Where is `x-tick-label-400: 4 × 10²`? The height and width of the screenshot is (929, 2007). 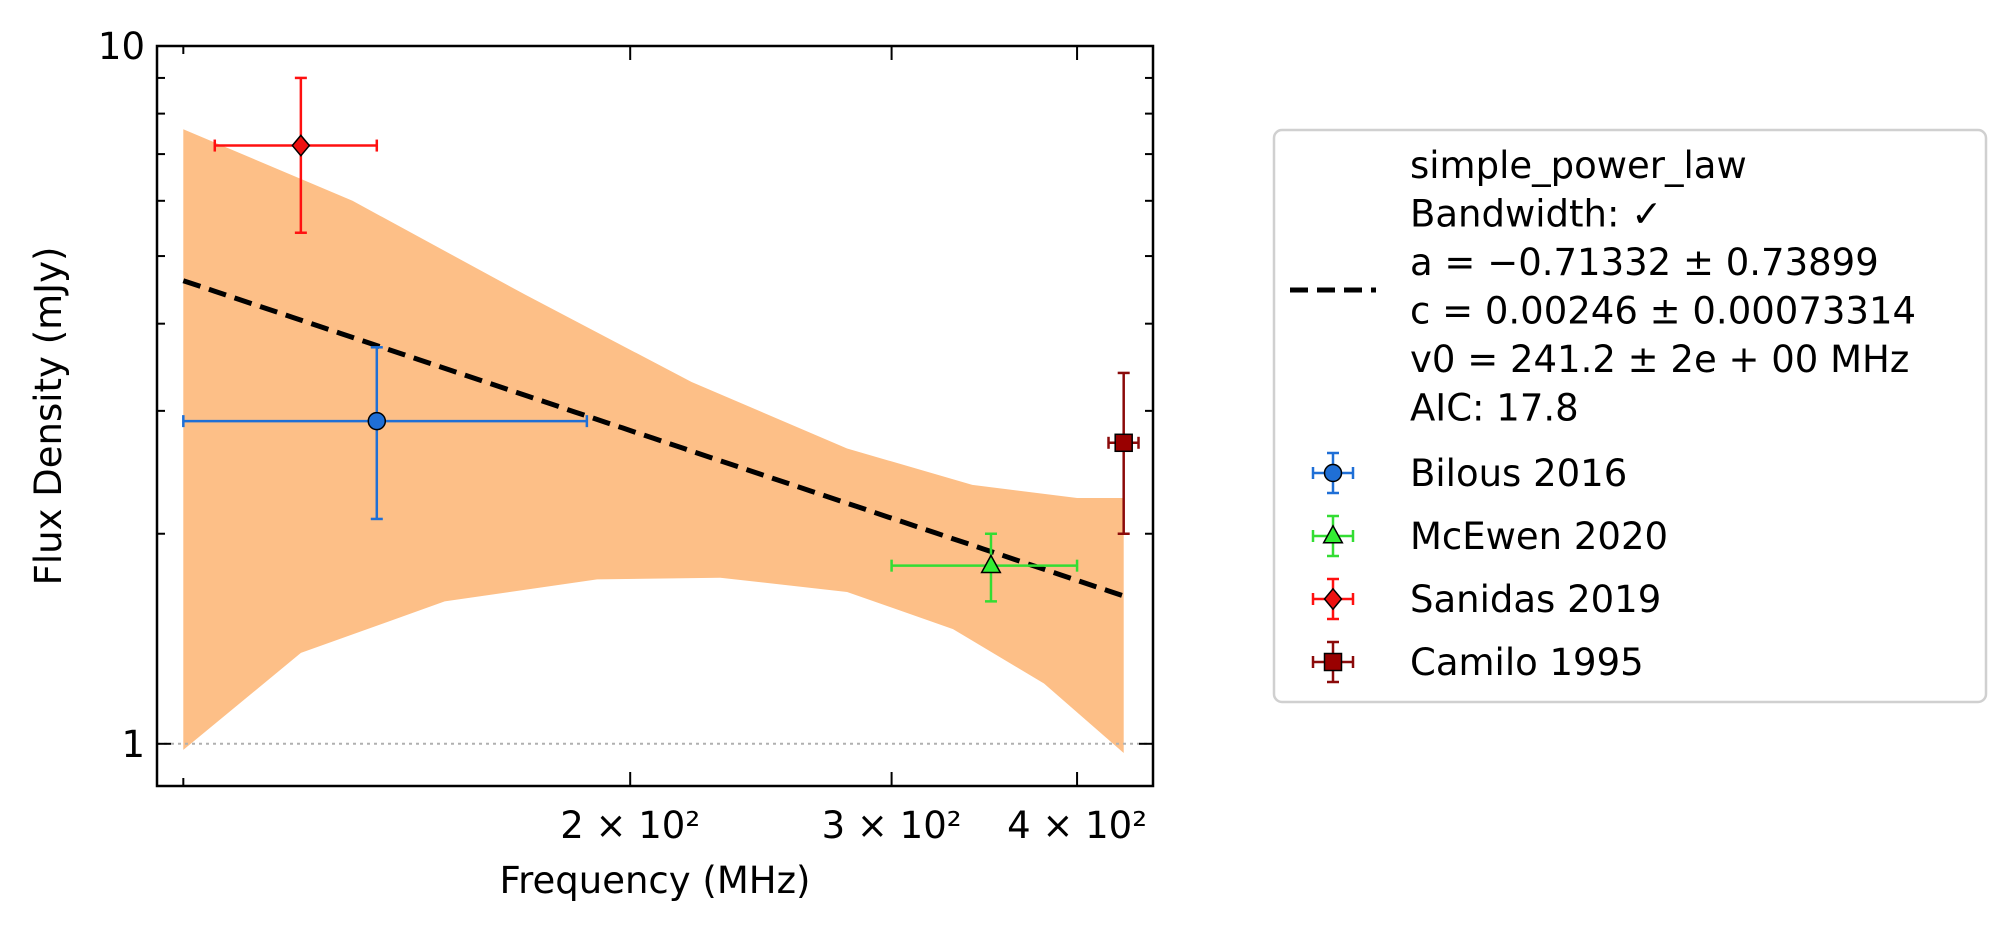
x-tick-label-400: 4 × 10² is located at coordinates (1077, 825).